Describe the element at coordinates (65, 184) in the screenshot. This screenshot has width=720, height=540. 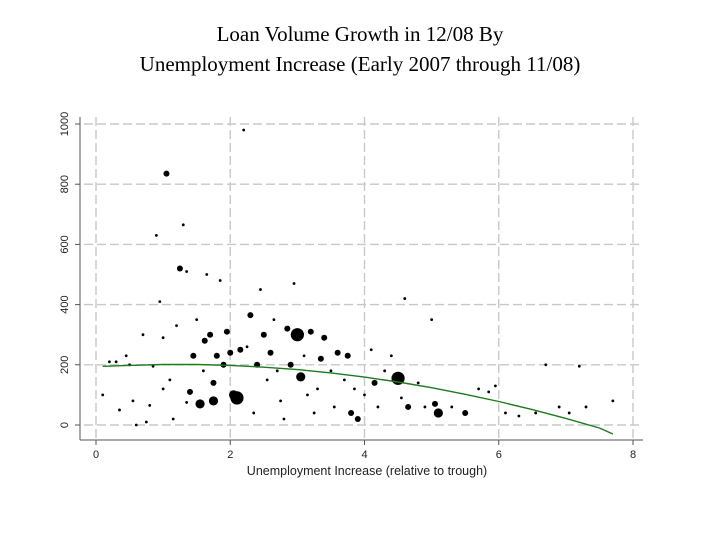
I see `y-tick-label: 800` at that location.